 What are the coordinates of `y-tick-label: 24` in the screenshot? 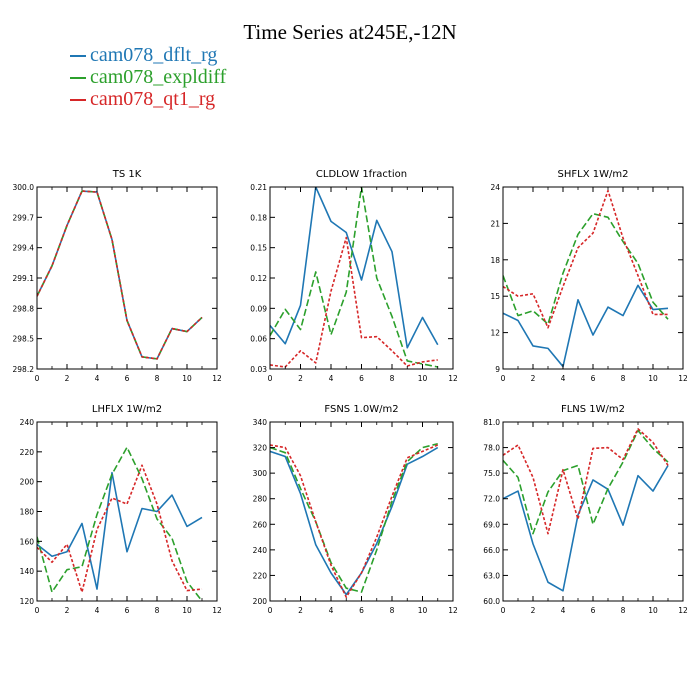 It's located at (495, 187).